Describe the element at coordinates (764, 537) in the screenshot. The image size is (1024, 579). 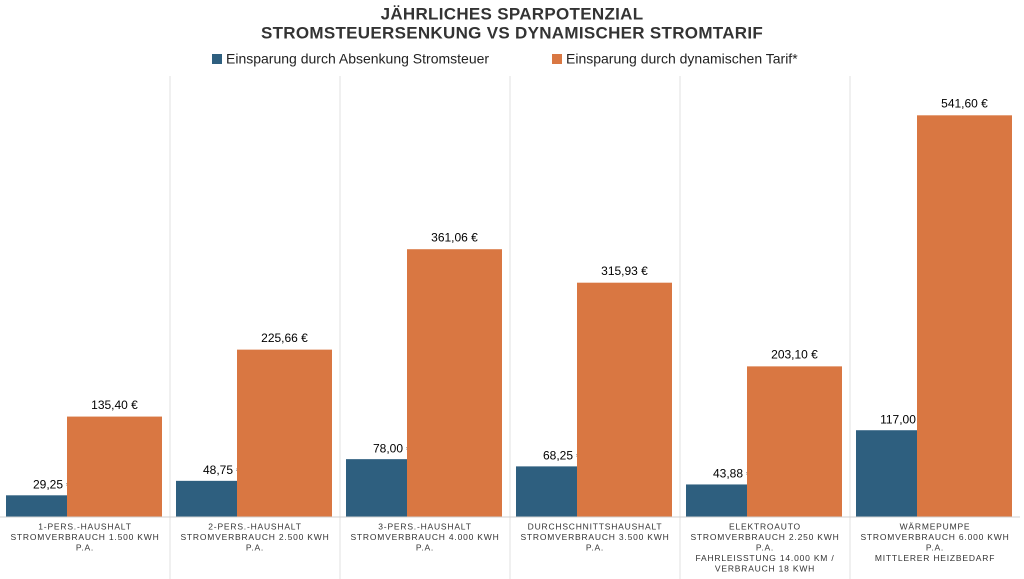
I see `x-tick-label: STROMVERBRAUCH 2.250 KWH` at that location.